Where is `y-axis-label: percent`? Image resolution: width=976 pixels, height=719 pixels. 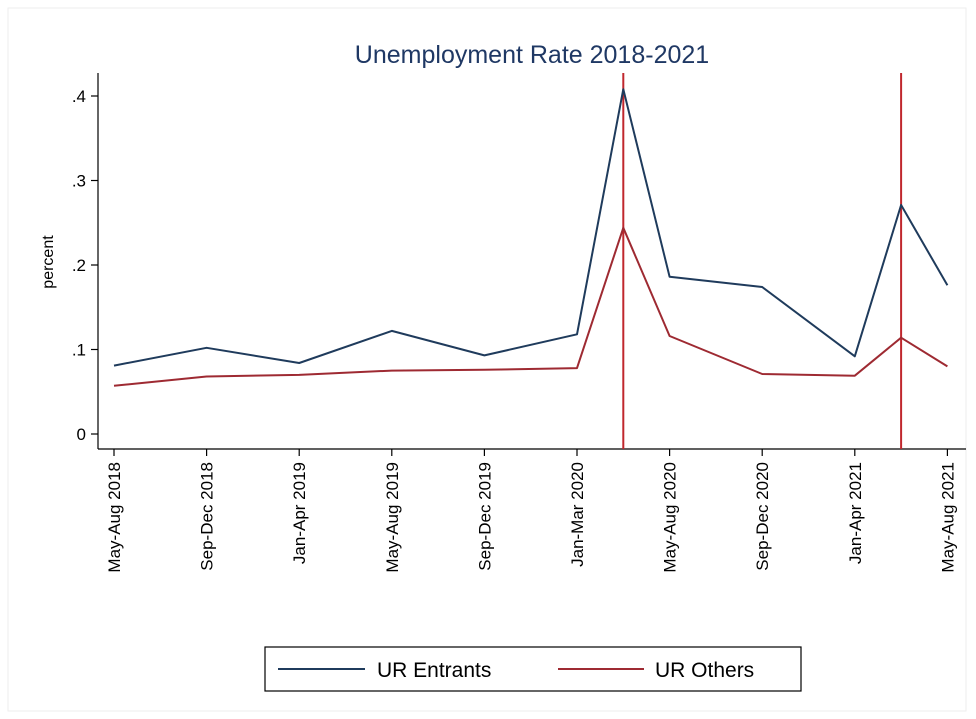 y-axis-label: percent is located at coordinates (48, 262).